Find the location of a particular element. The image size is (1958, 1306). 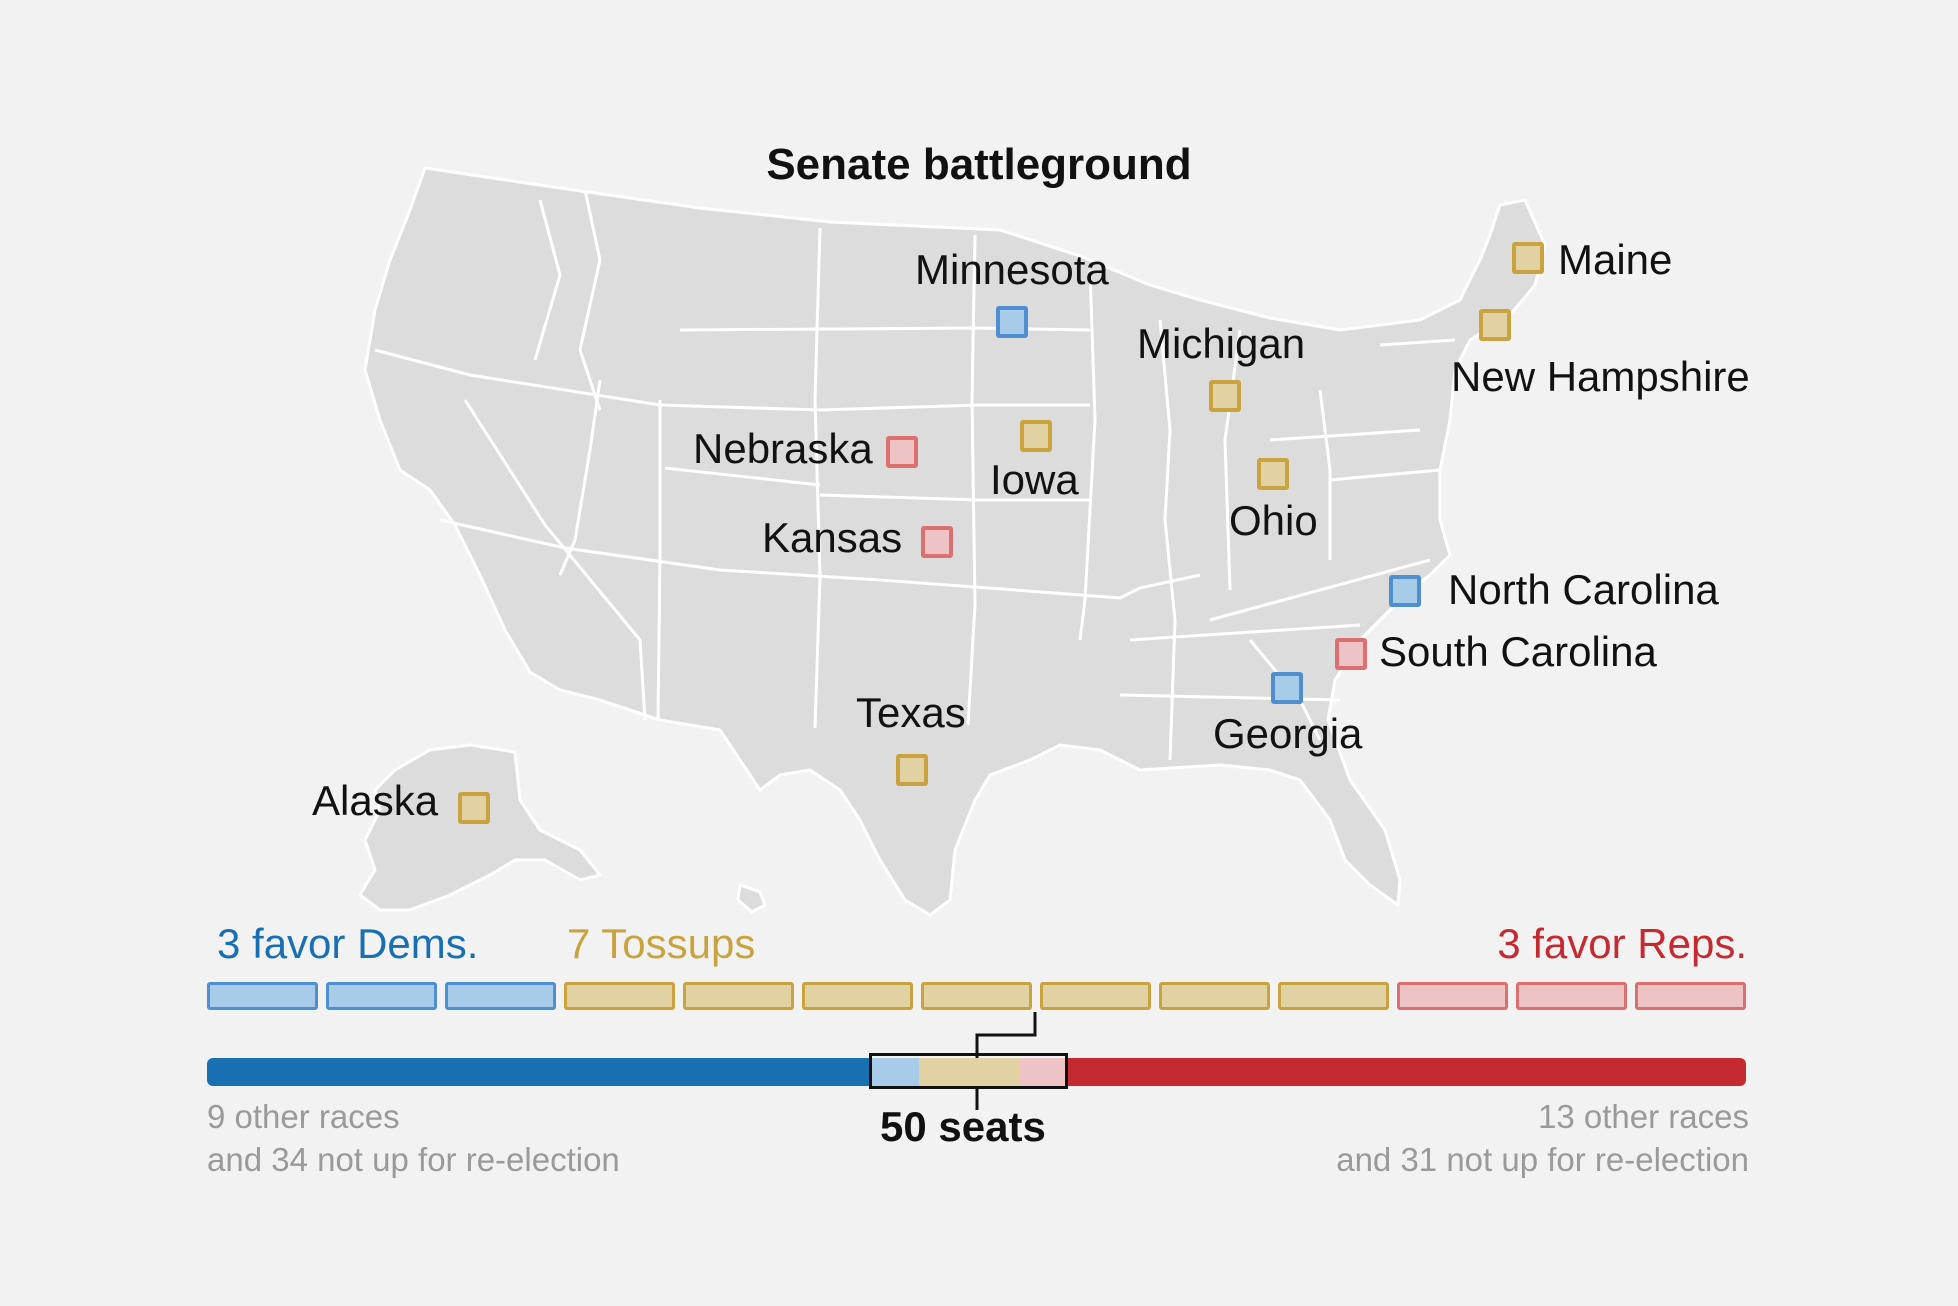

state-label-texas: Texas is located at coordinates (911, 712).